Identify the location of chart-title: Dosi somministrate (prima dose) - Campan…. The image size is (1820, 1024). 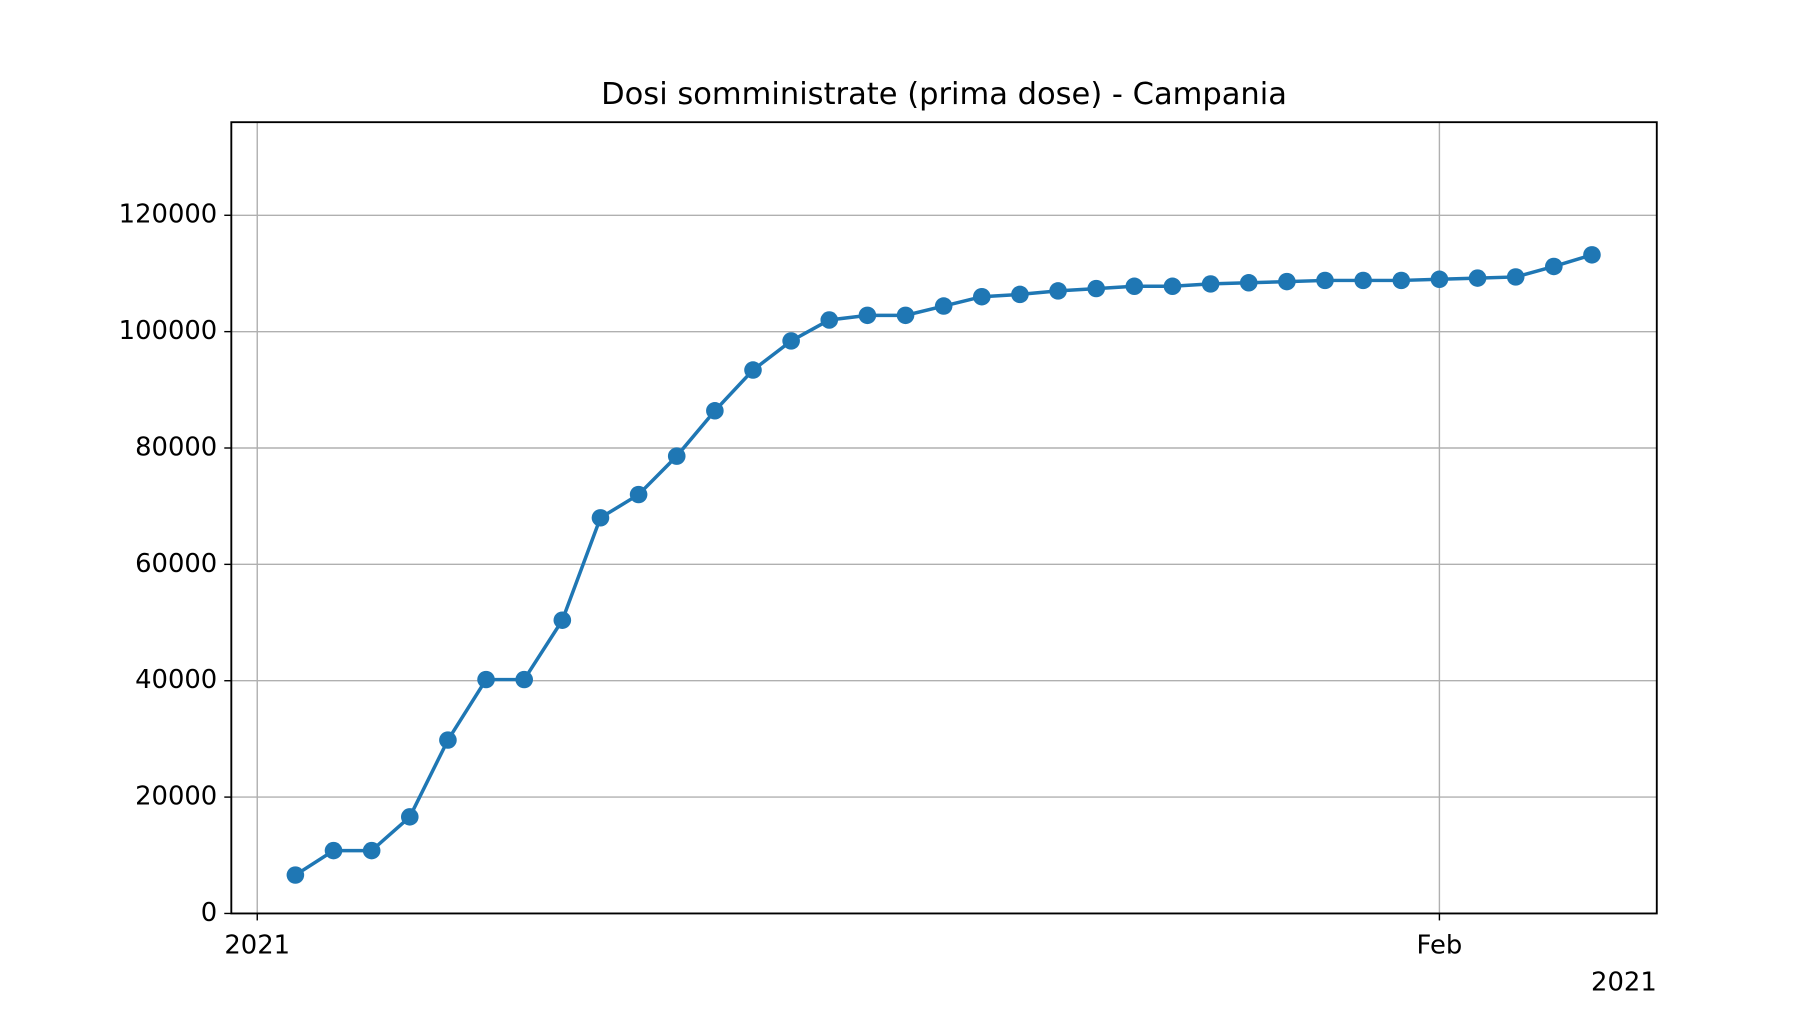
(944, 94).